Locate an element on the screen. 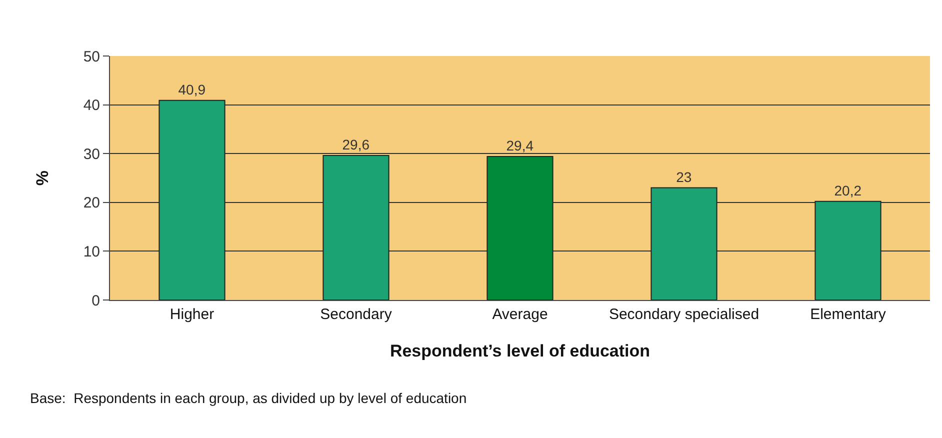  data-label: 20,2 is located at coordinates (848, 190).